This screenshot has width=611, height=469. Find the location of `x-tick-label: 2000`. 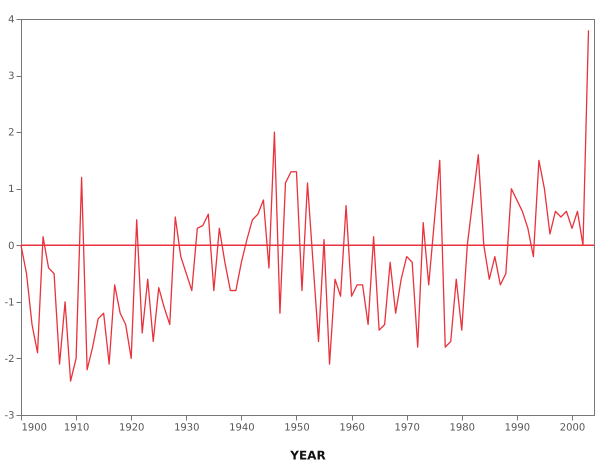

x-tick-label: 2000 is located at coordinates (573, 428).